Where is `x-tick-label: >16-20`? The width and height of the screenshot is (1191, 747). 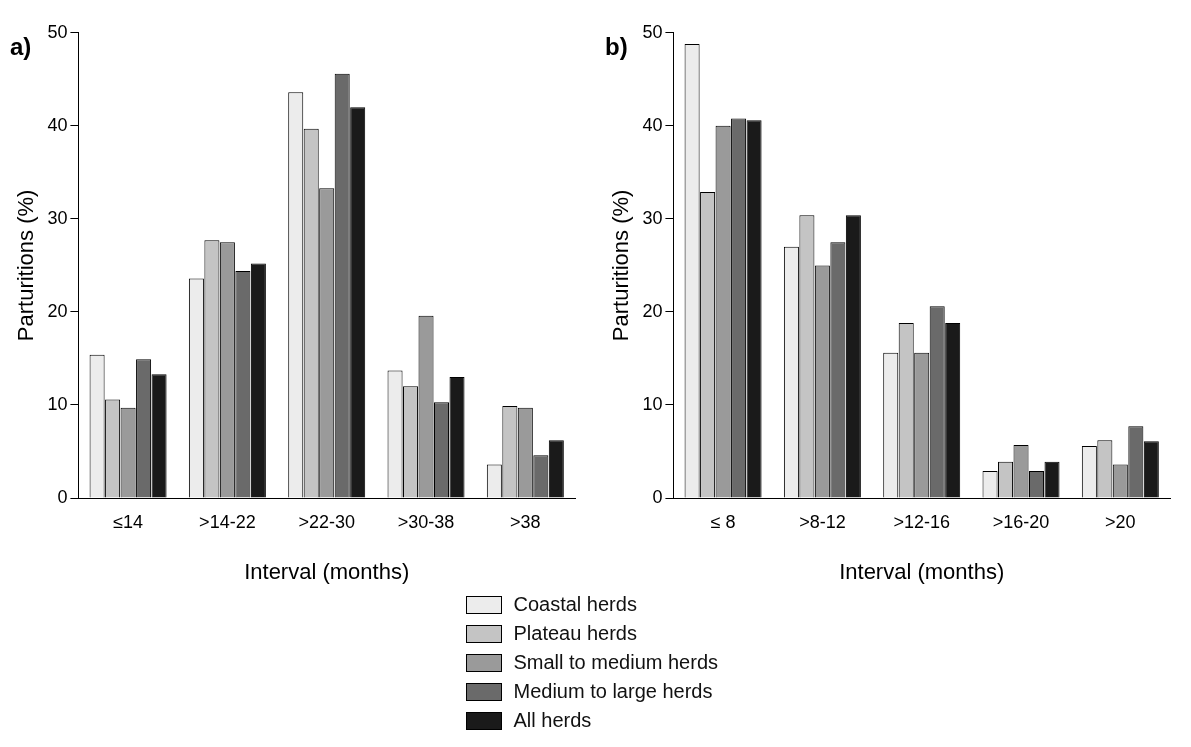
x-tick-label: >16-20 is located at coordinates (1021, 521).